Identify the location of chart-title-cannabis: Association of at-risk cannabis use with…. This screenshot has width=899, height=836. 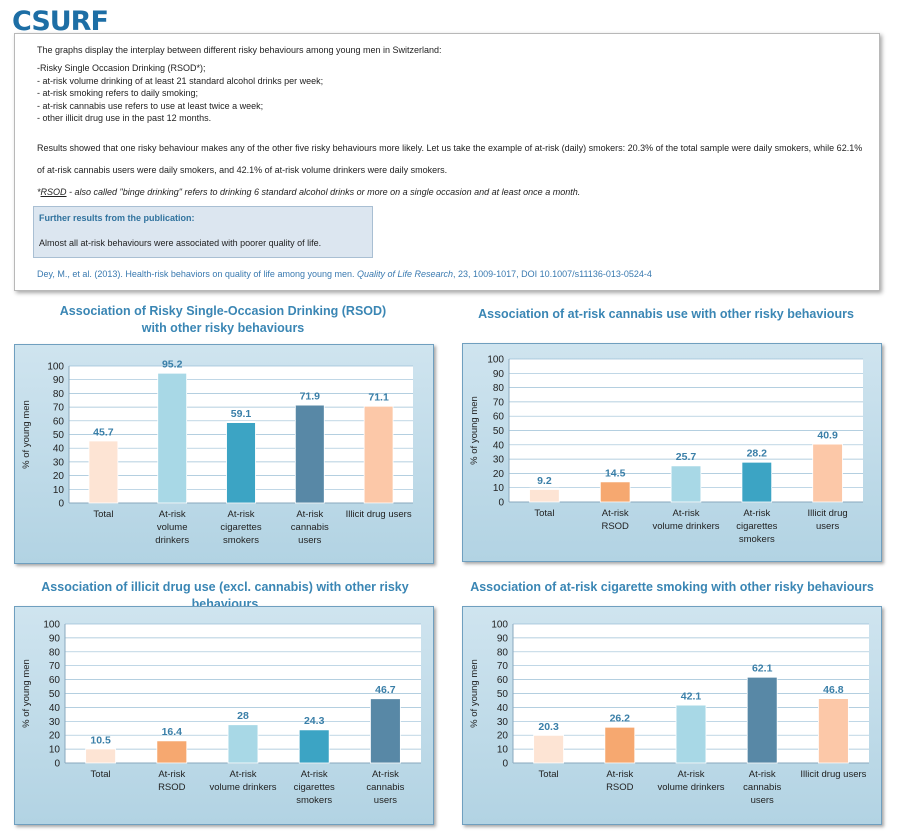
(666, 314).